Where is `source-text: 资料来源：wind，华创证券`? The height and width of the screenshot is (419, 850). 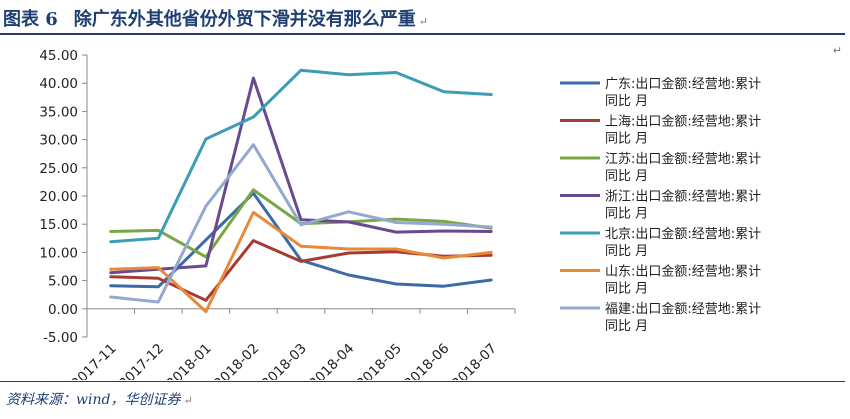 source-text: 资料来源：wind，华创证券 is located at coordinates (93, 400).